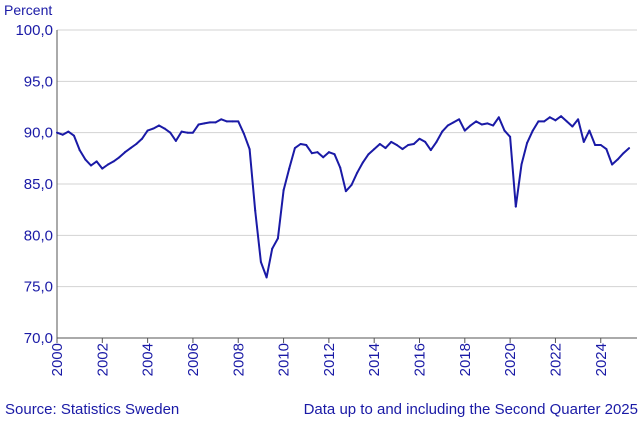 Image resolution: width=644 pixels, height=424 pixels. Describe the element at coordinates (34, 30) in the screenshot. I see `y-tick-label: 100,0` at that location.